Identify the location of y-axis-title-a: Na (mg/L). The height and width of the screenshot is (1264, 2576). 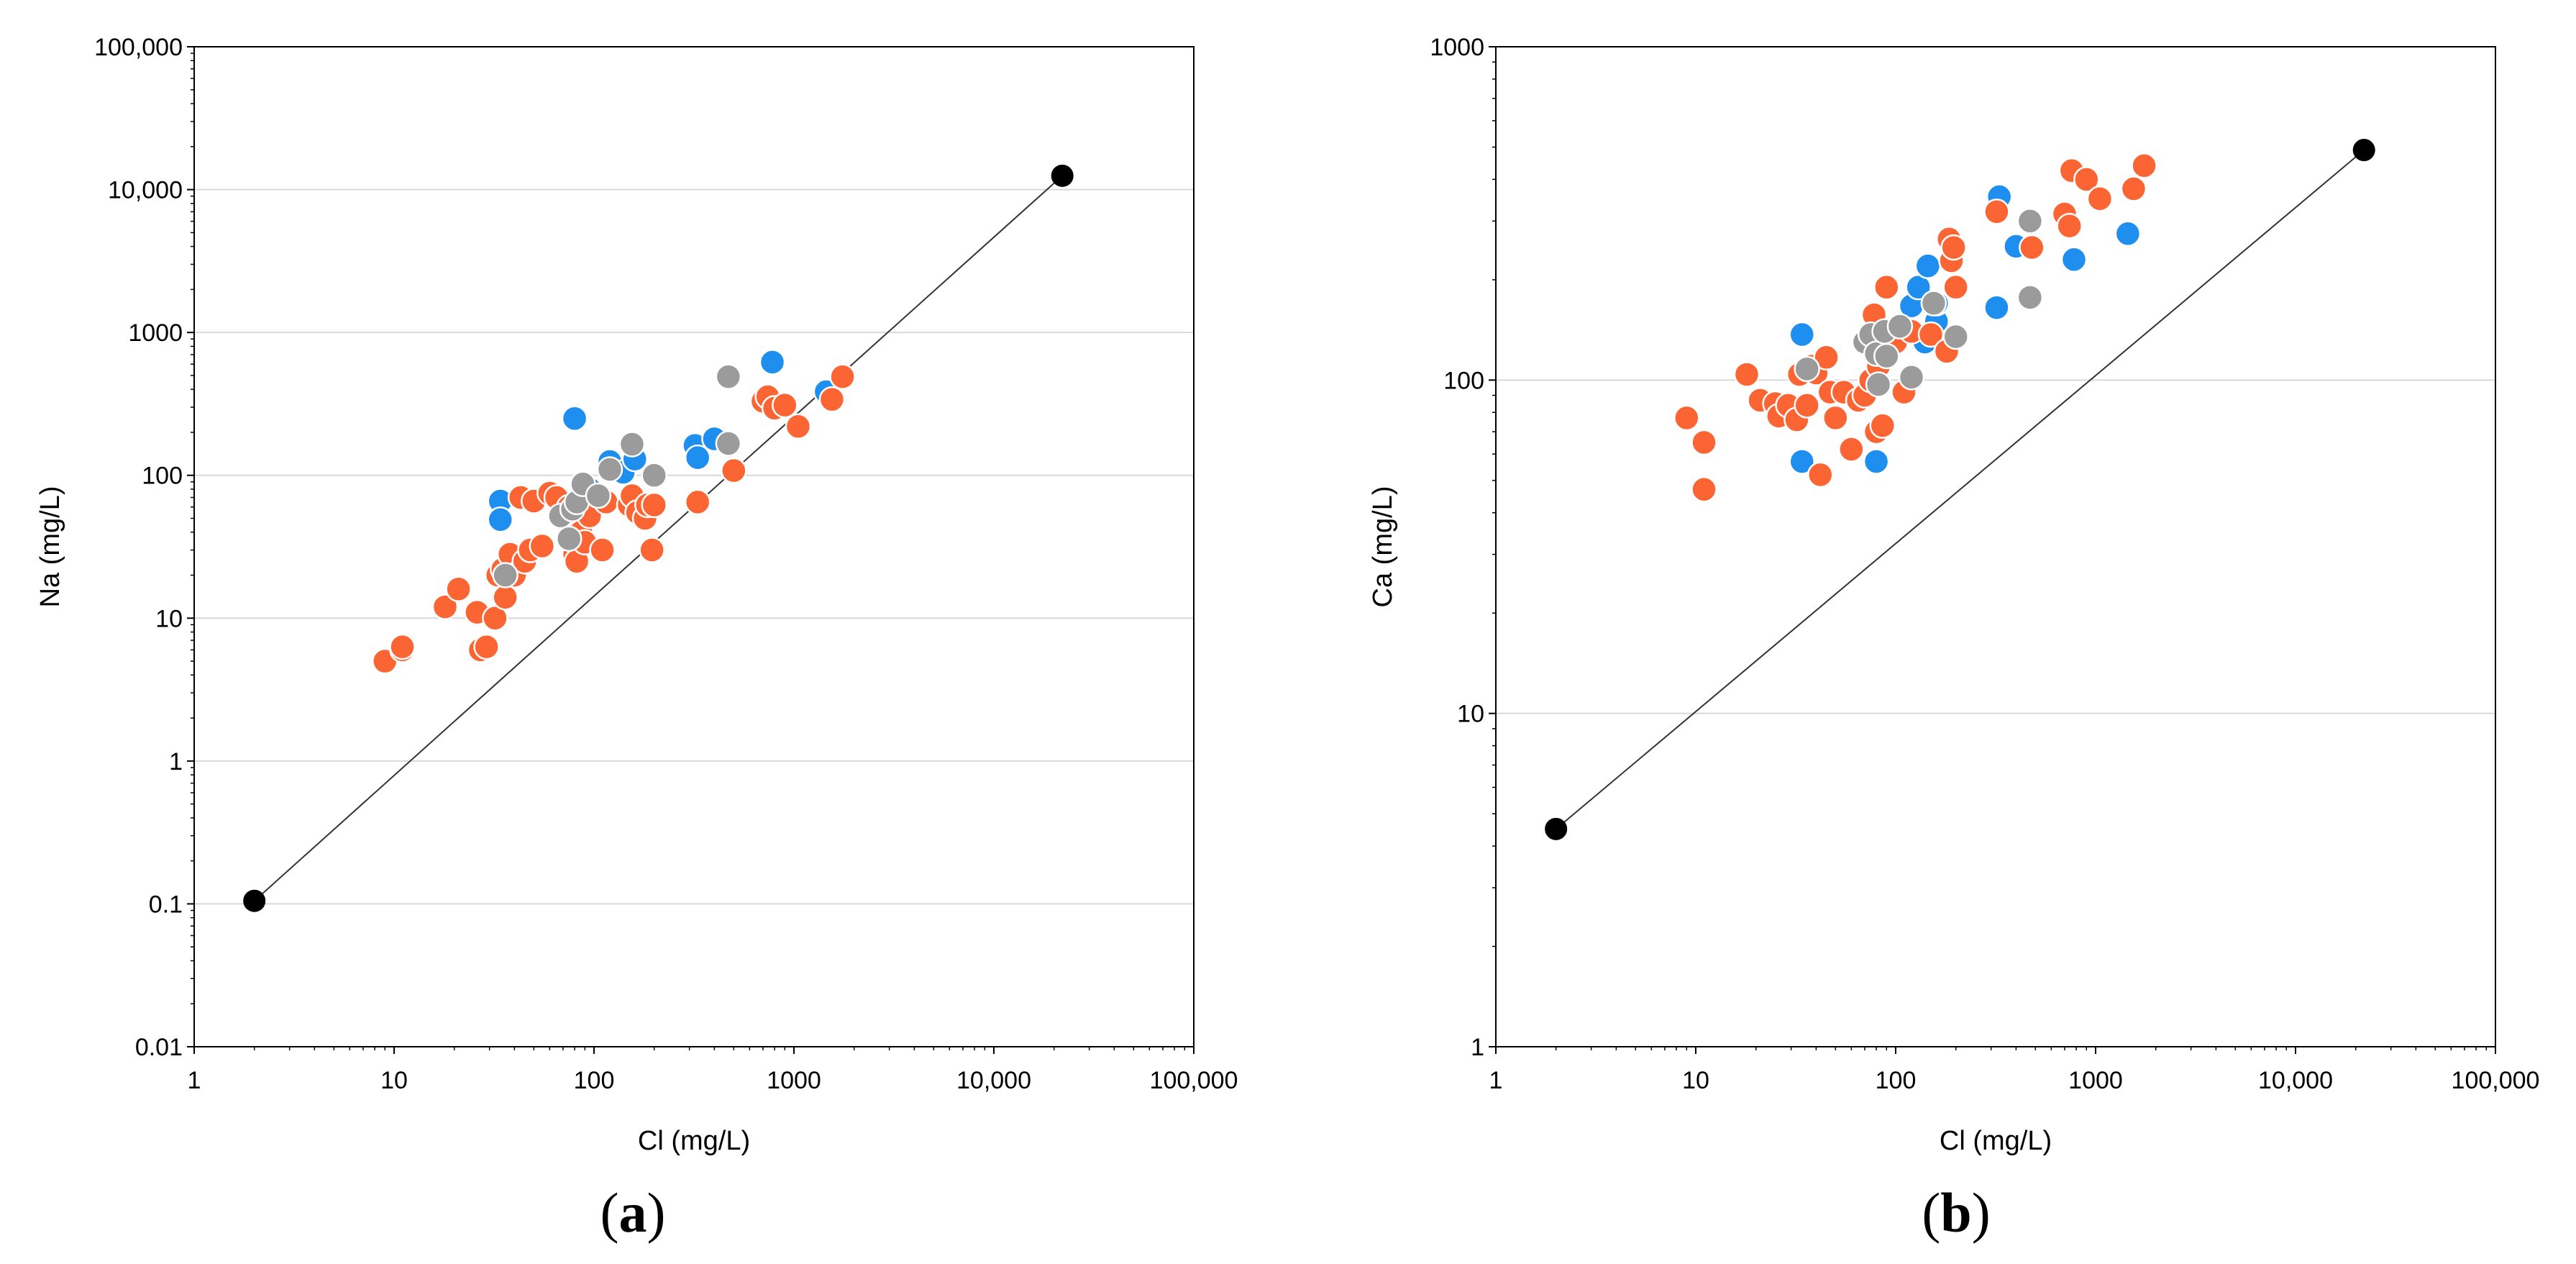
(50, 547).